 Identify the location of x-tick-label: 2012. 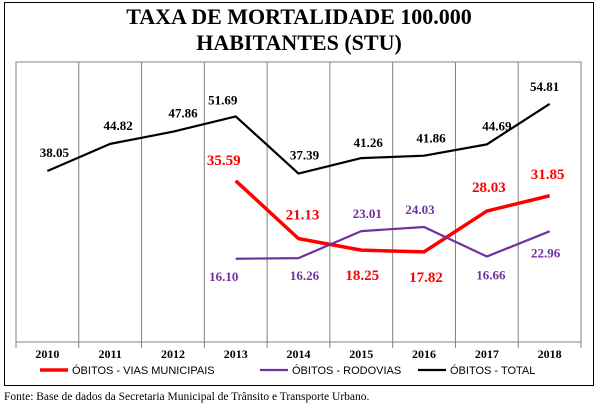
(173, 354).